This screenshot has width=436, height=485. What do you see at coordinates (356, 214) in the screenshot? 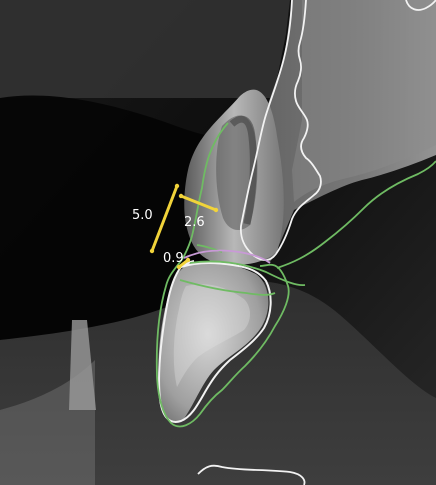
I see `soft-tissue-outline-right` at bounding box center [356, 214].